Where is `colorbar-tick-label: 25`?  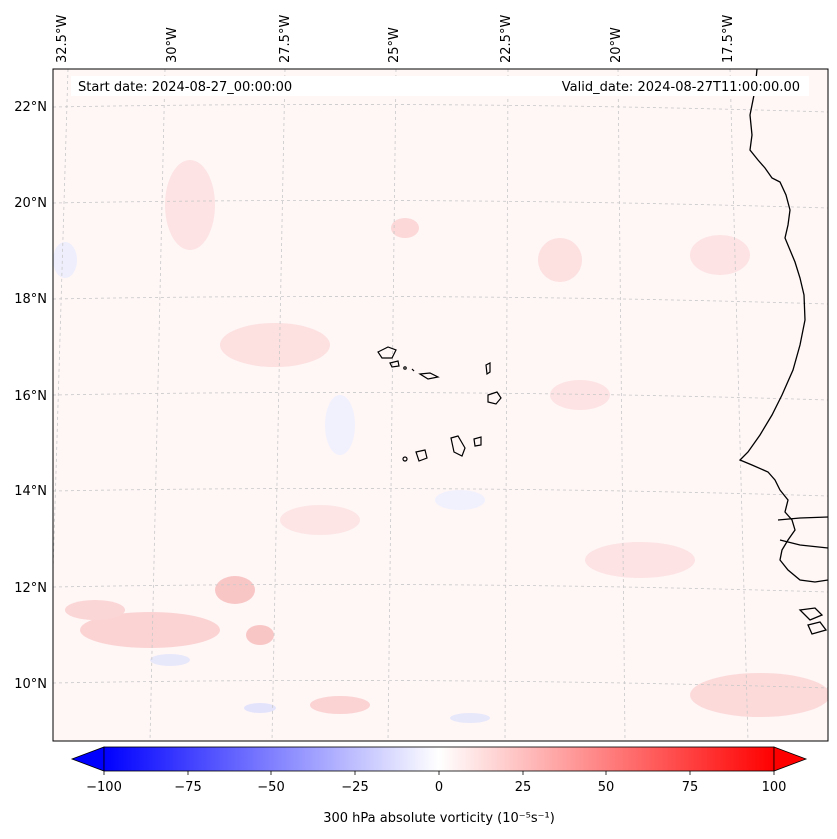 colorbar-tick-label: 25 is located at coordinates (523, 787).